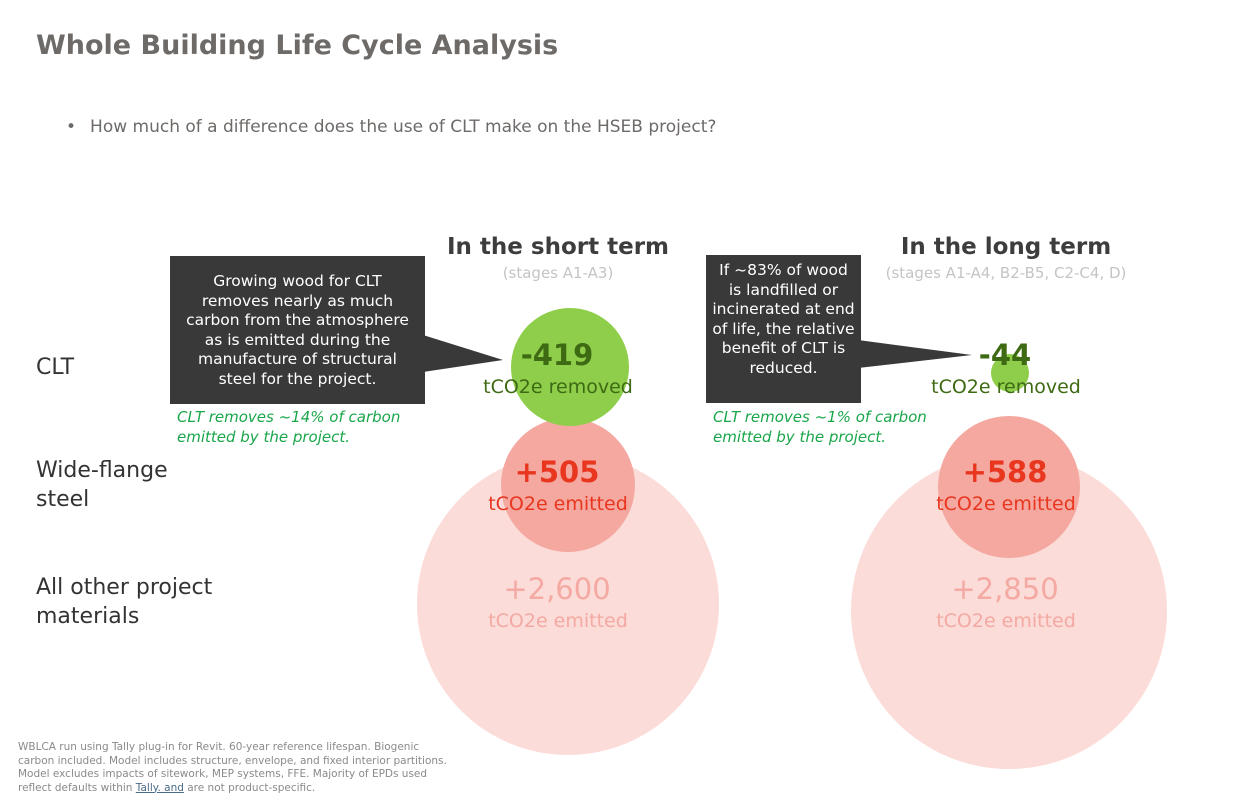 The height and width of the screenshot is (806, 1242). I want to click on short-term-clt-unit: tCO2e removed, so click(558, 387).